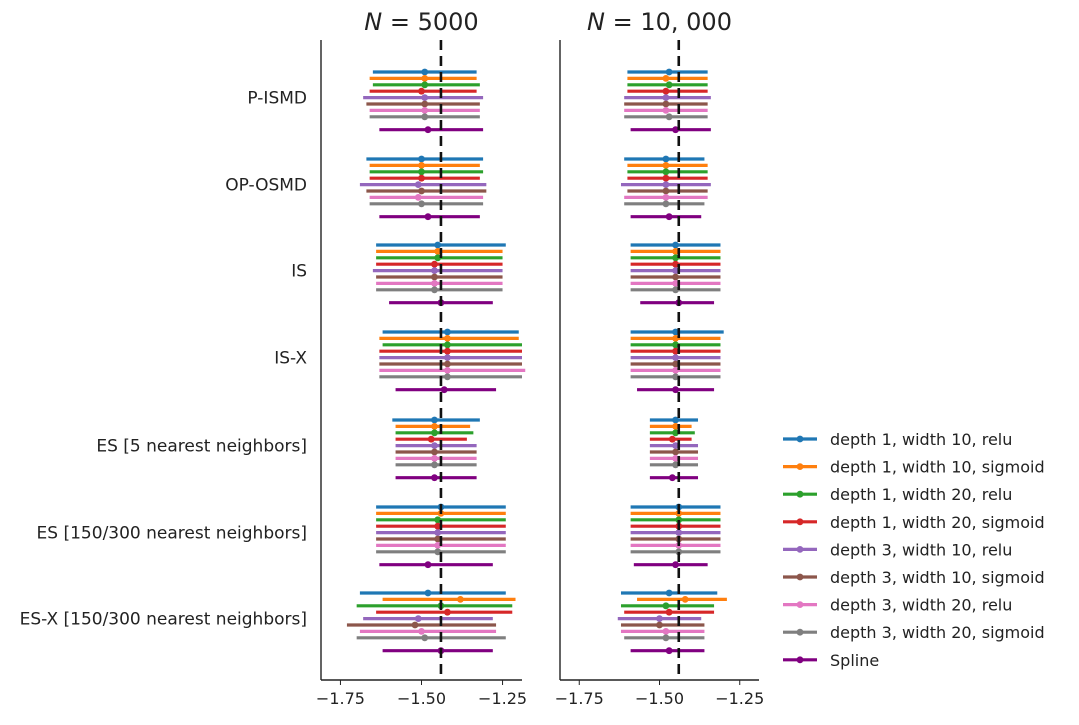 The image size is (1079, 725). I want to click on legend-label: depth 3, width 20, relu, so click(921, 605).